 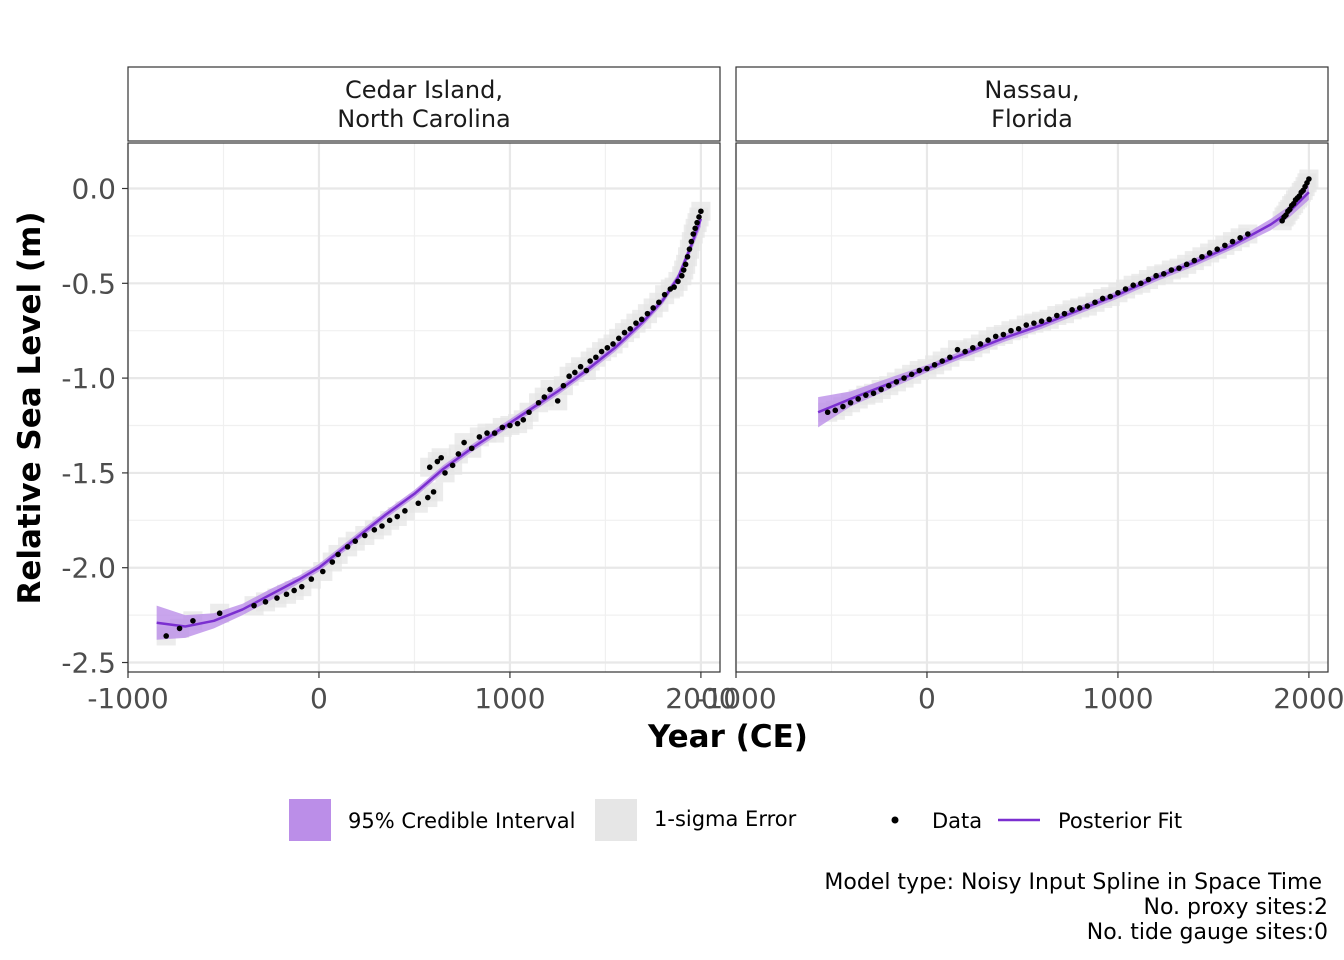 I want to click on y-axis-title: Relative Sea Level (m), so click(x=30, y=407).